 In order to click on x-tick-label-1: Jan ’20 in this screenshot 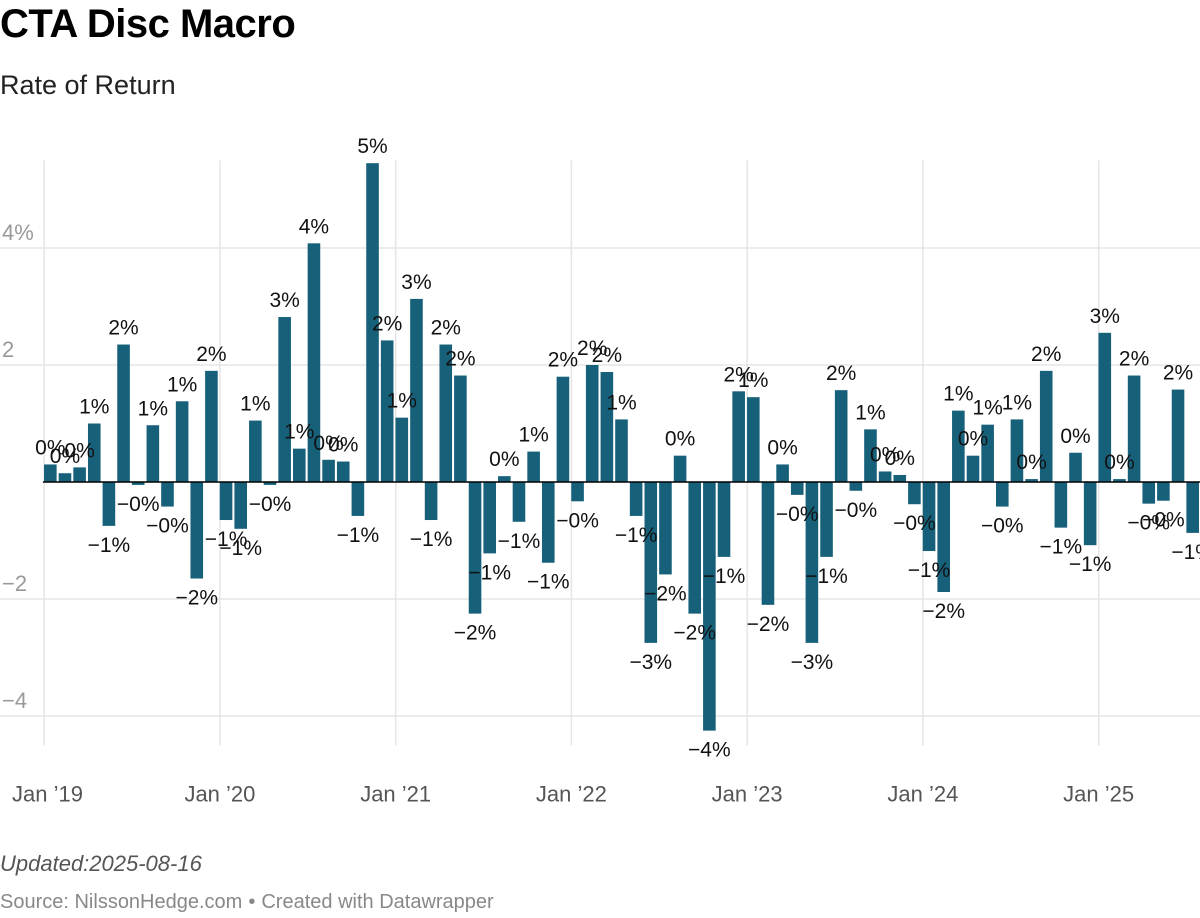, I will do `click(219, 794)`.